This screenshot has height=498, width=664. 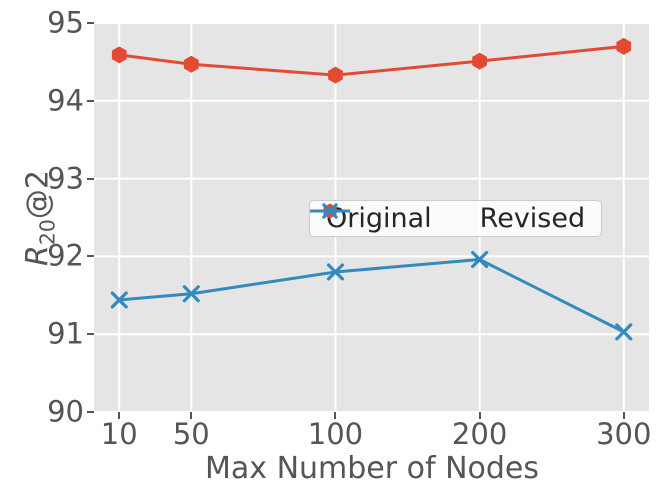 I want to click on x-tick-label-50: 50, so click(x=191, y=434).